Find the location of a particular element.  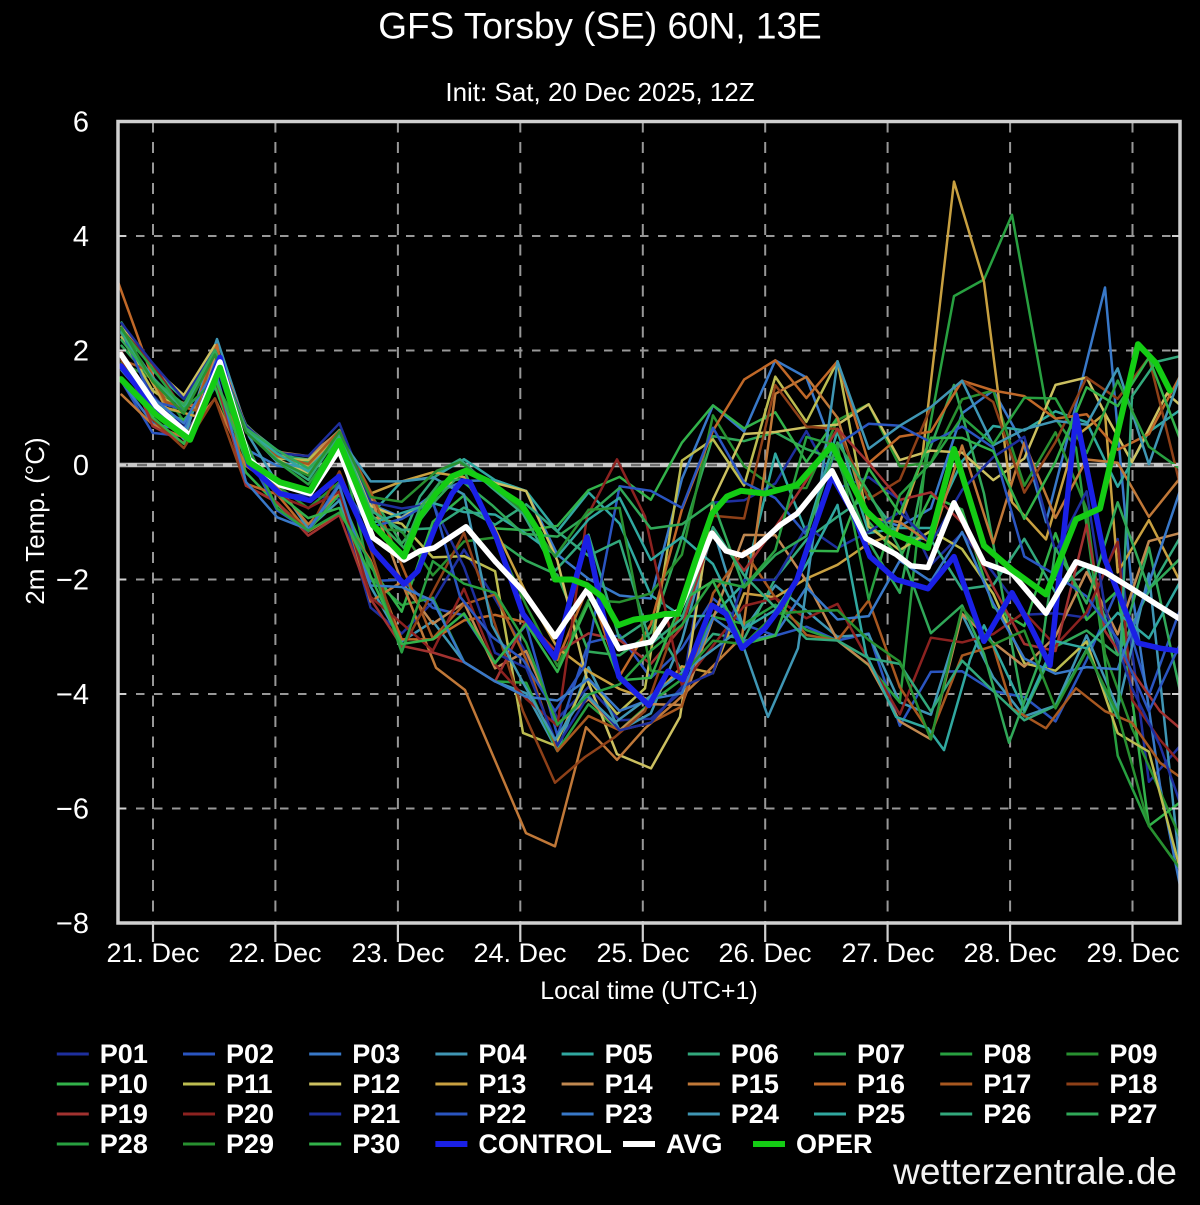

svg-text: 6 is located at coordinates (81, 123).